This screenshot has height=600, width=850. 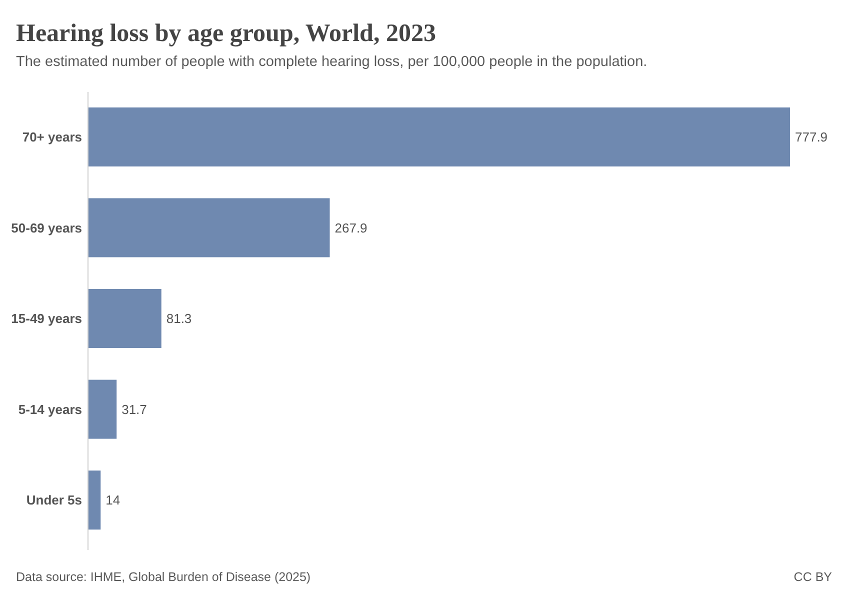 What do you see at coordinates (163, 577) in the screenshot?
I see `source-note: Data source: IHME, Global Burden of Disease (2025)` at bounding box center [163, 577].